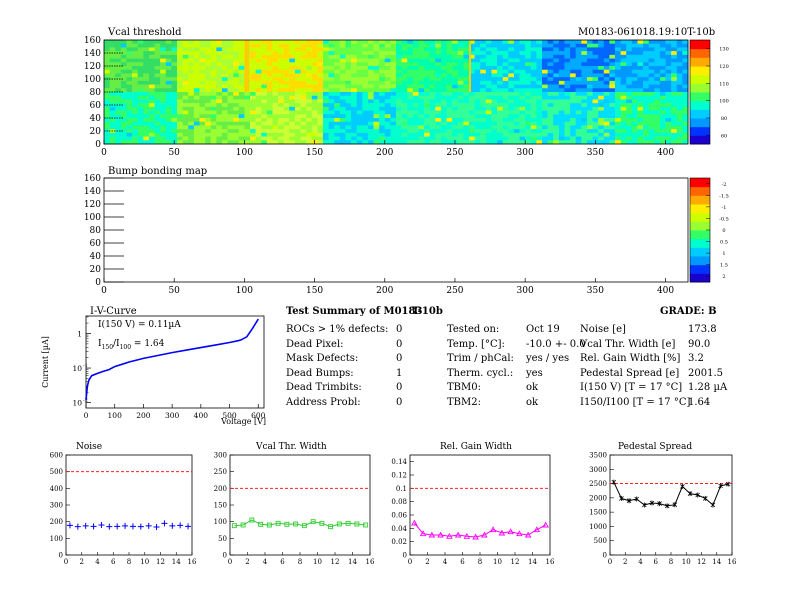  Describe the element at coordinates (700, 53) in the screenshot. I see `palette-swatch` at that location.